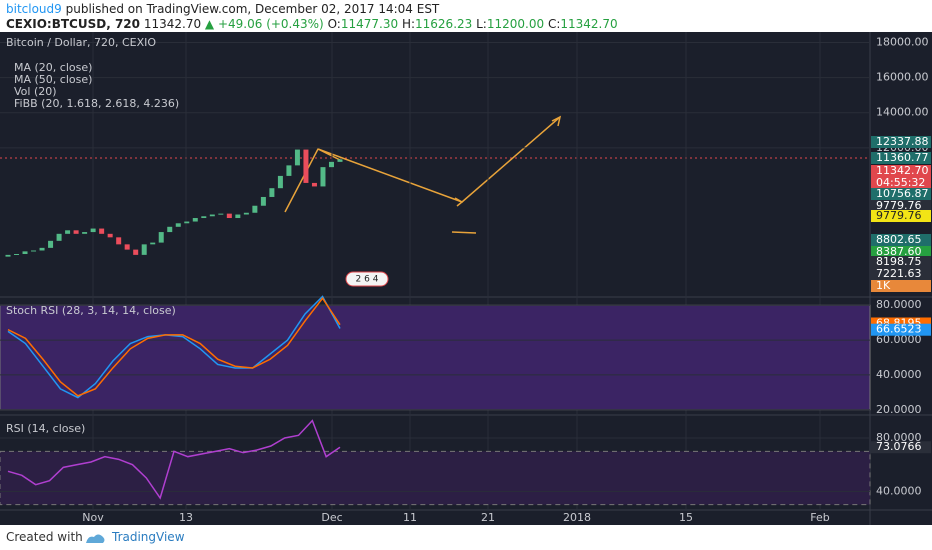 The width and height of the screenshot is (932, 550). What do you see at coordinates (91, 310) in the screenshot?
I see `pane-title: Stoch RSI (28, 3, 14, 14, close)` at bounding box center [91, 310].